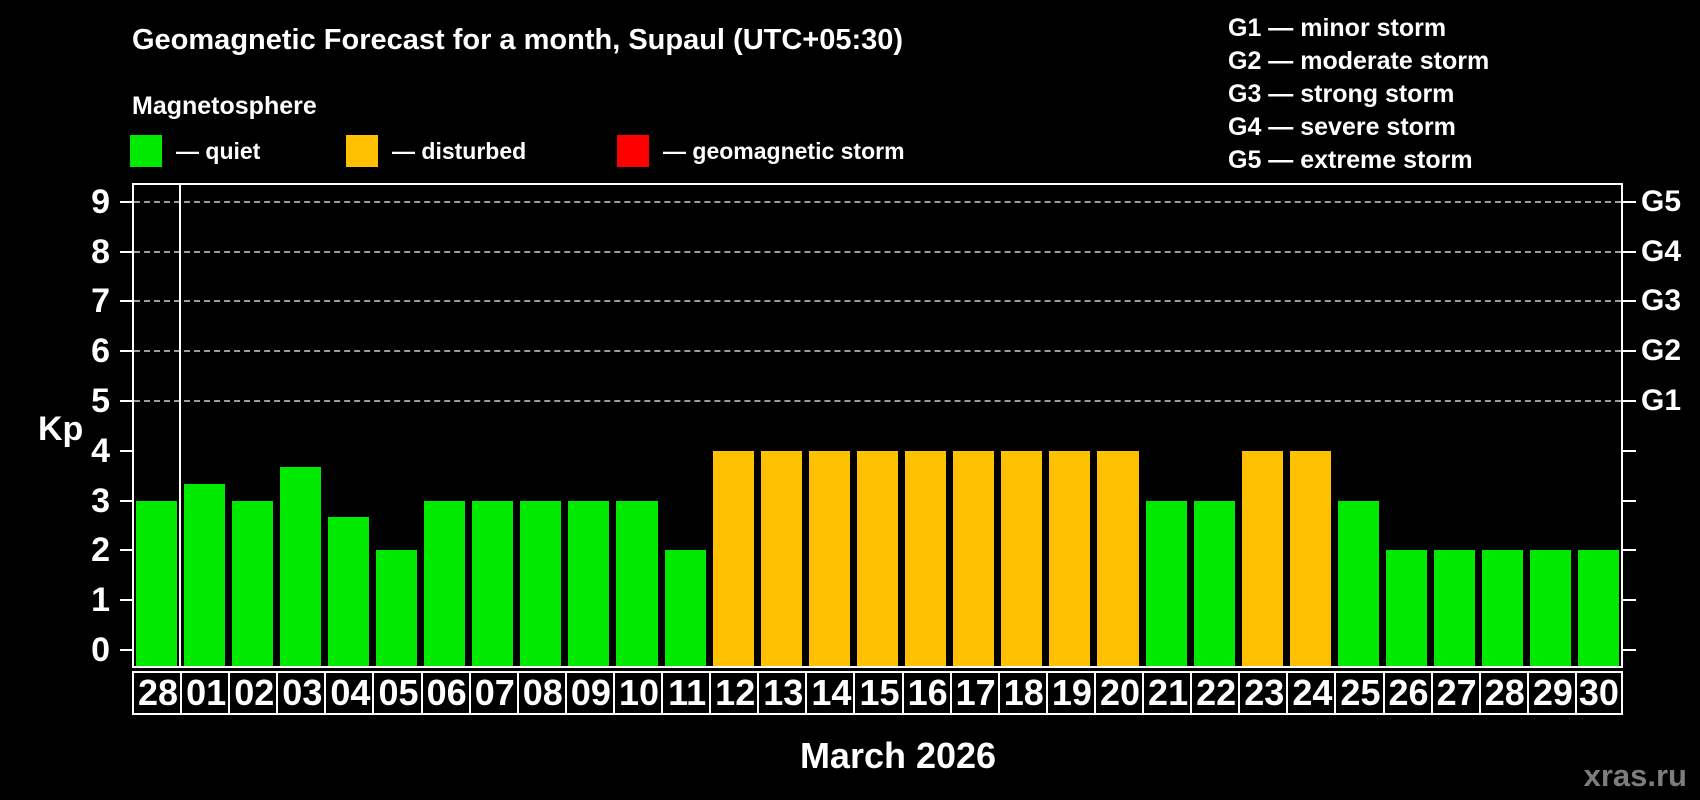 This screenshot has width=1700, height=800. Describe the element at coordinates (541, 693) in the screenshot. I see `x-axis-day-cell-08: 08` at that location.